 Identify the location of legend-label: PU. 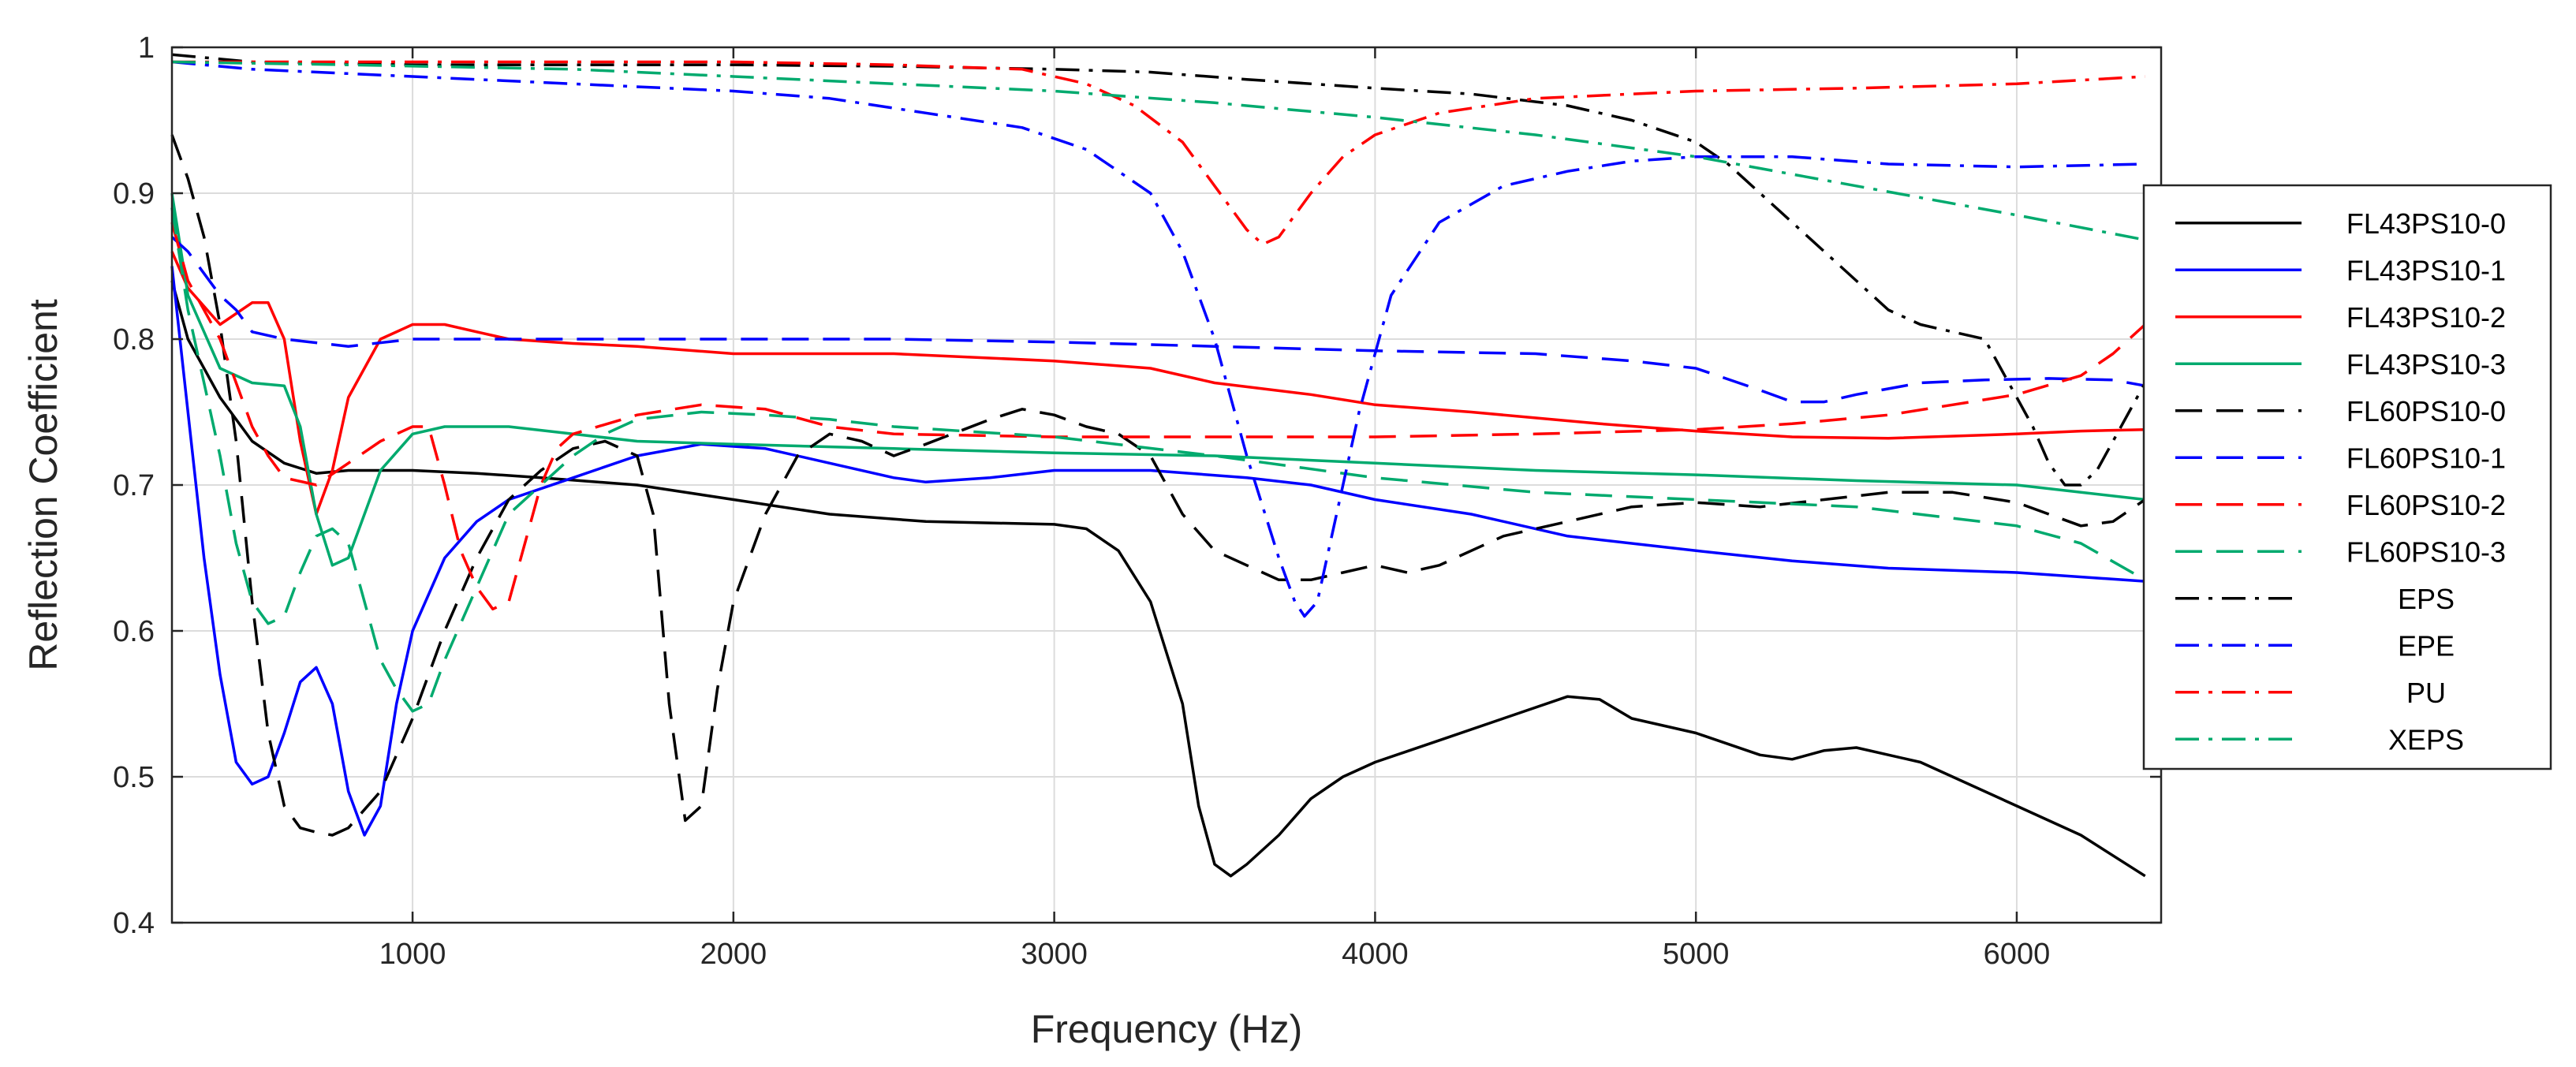
(2426, 693).